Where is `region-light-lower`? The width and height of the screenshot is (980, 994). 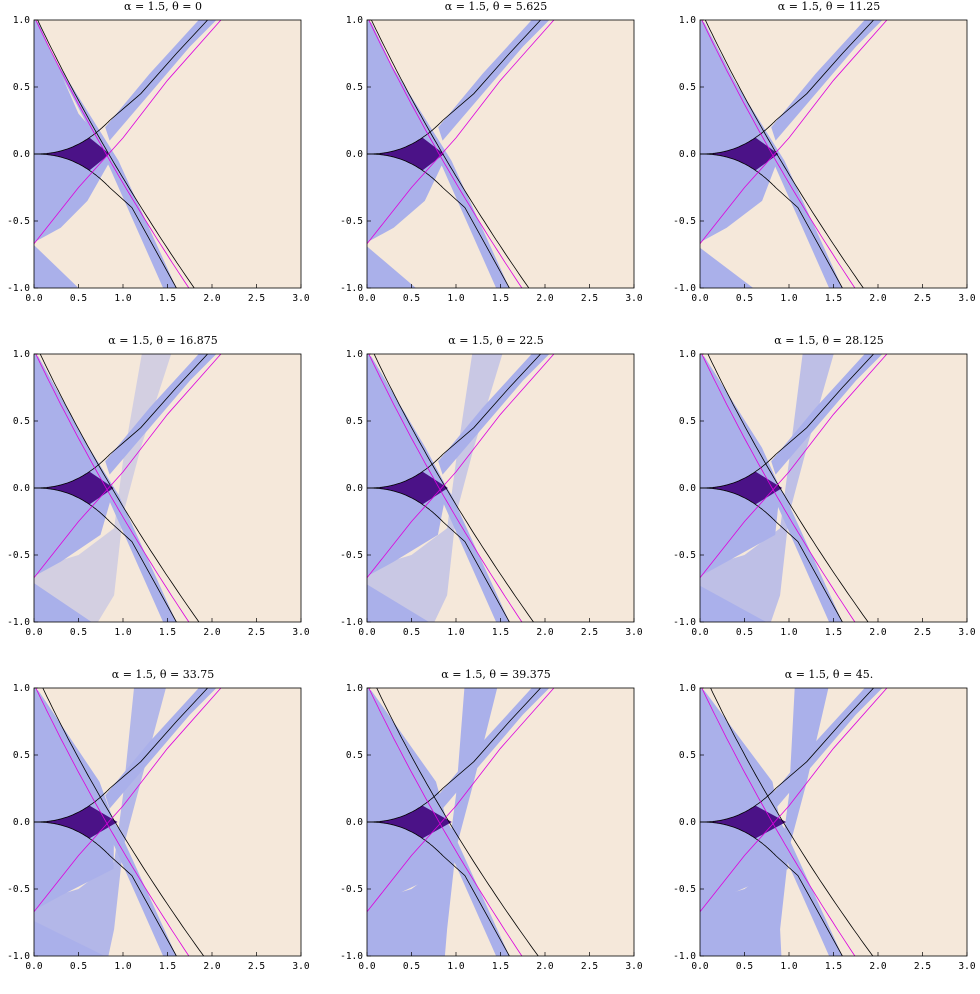 region-light-lower is located at coordinates (391, 267).